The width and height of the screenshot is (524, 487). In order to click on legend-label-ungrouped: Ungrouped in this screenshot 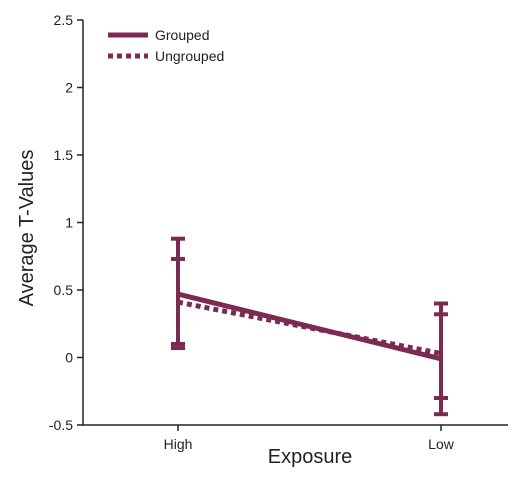, I will do `click(189, 56)`.